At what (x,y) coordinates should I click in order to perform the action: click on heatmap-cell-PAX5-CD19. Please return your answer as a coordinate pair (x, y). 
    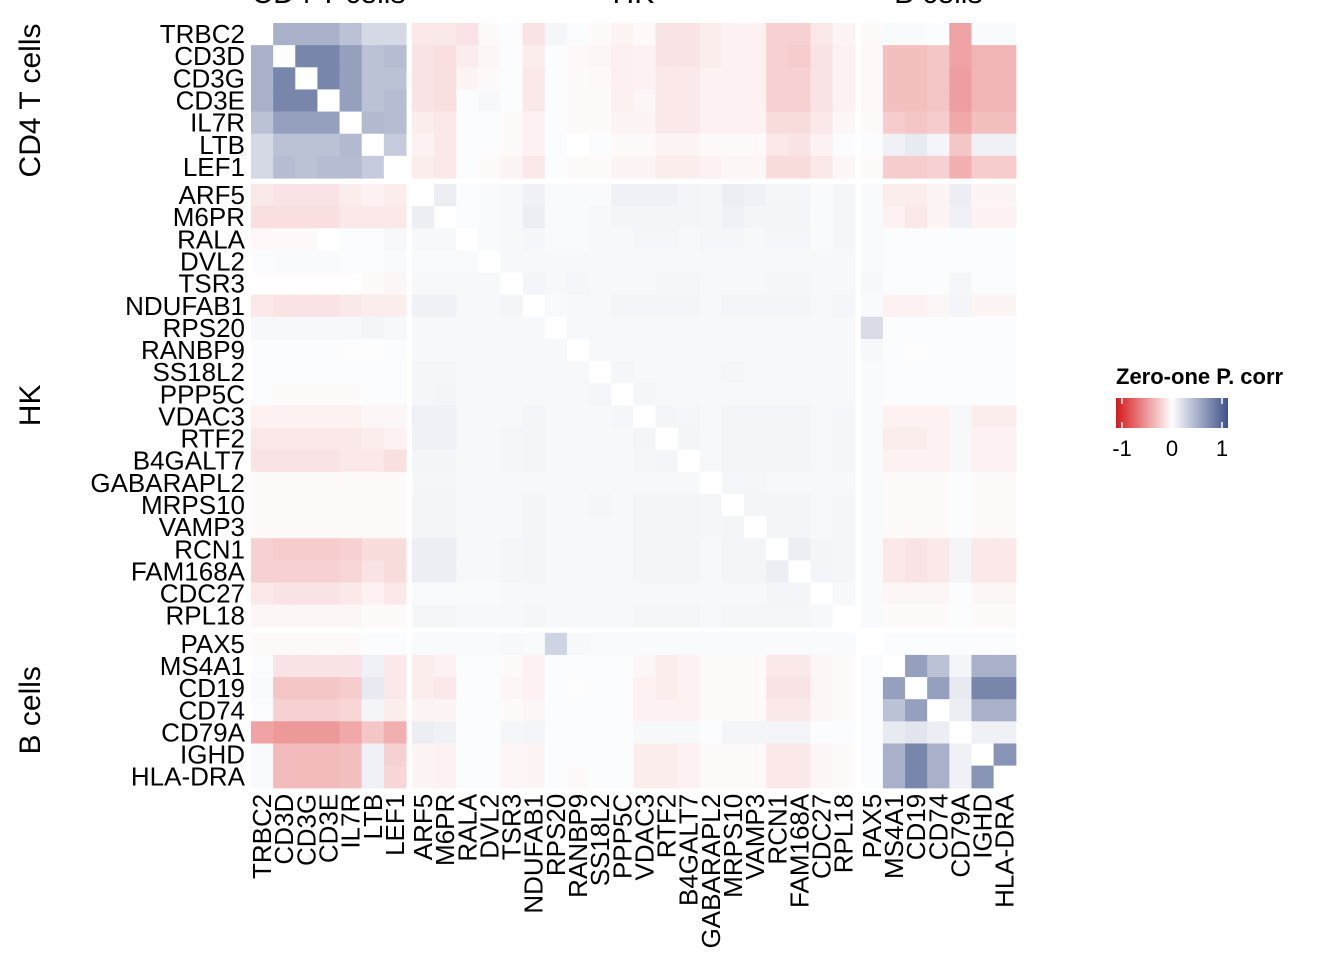
    Looking at the image, I should click on (916, 644).